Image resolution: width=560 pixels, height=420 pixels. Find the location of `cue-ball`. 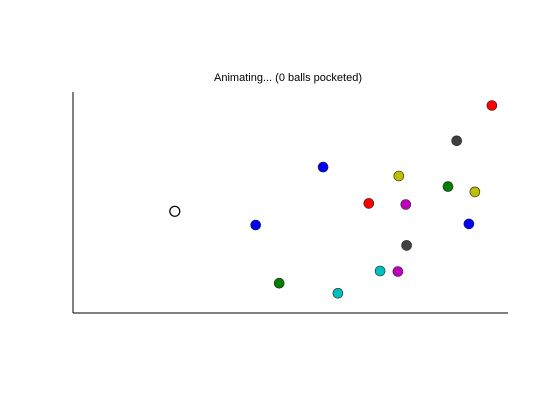

cue-ball is located at coordinates (175, 211).